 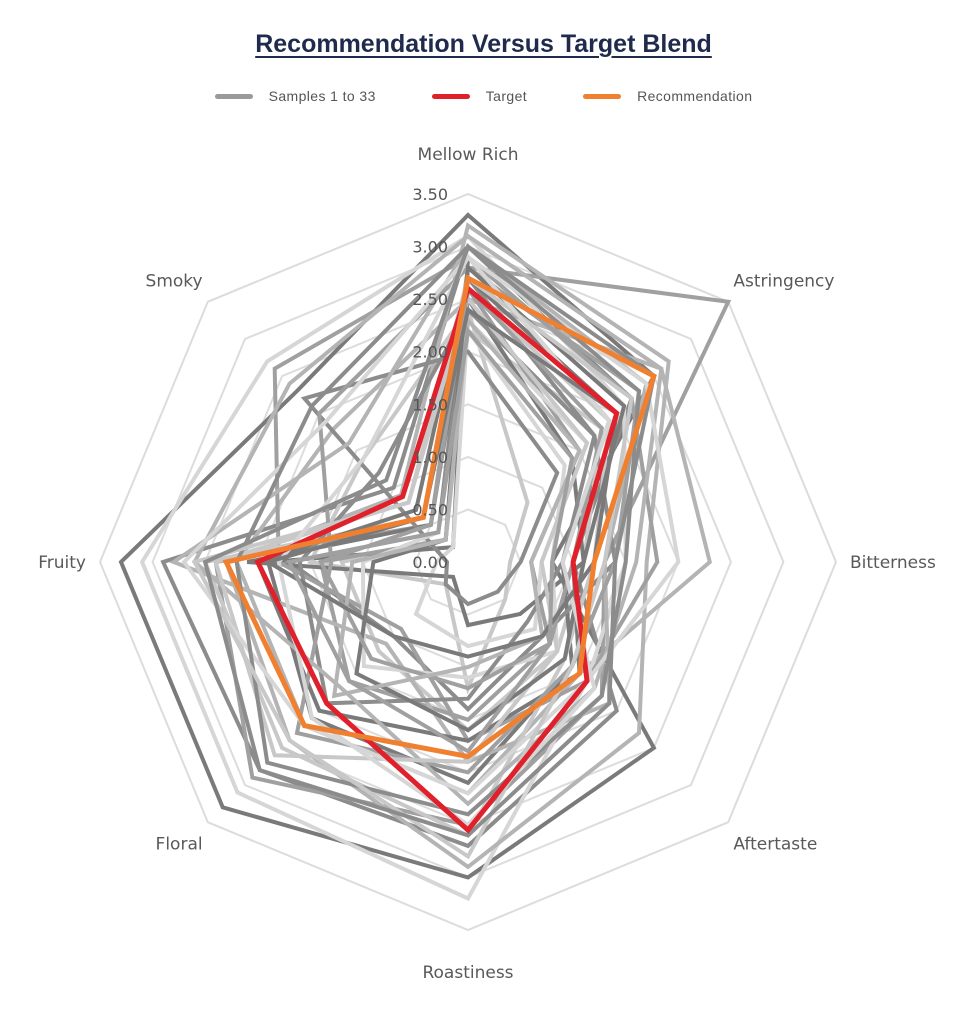 I want to click on tick-label: 1.50, so click(x=430, y=404).